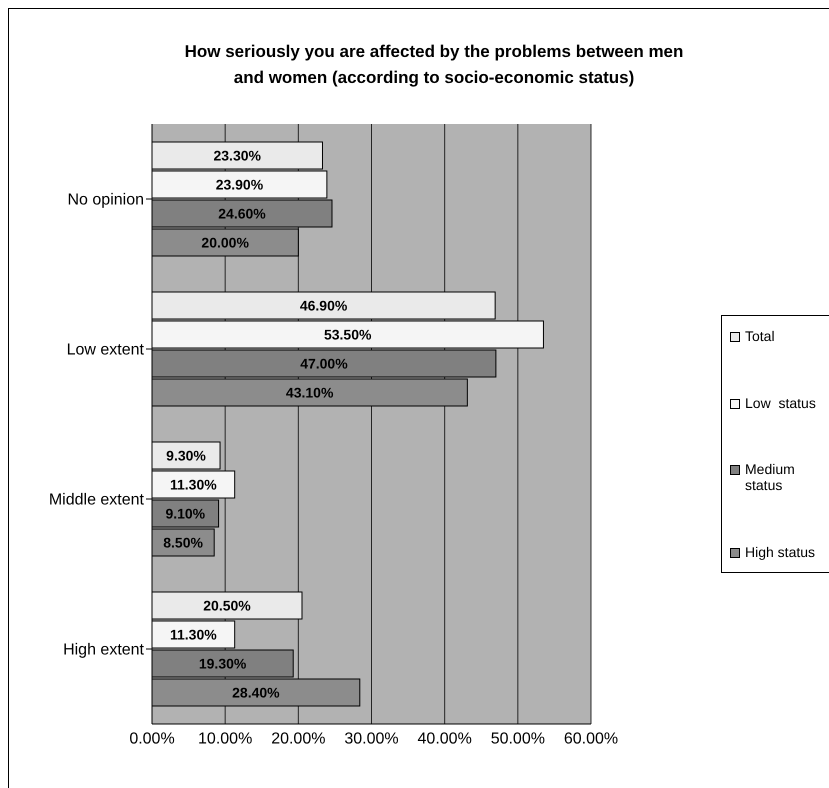 The height and width of the screenshot is (788, 829). Describe the element at coordinates (237, 155) in the screenshot. I see `data-label: 23.30%` at that location.